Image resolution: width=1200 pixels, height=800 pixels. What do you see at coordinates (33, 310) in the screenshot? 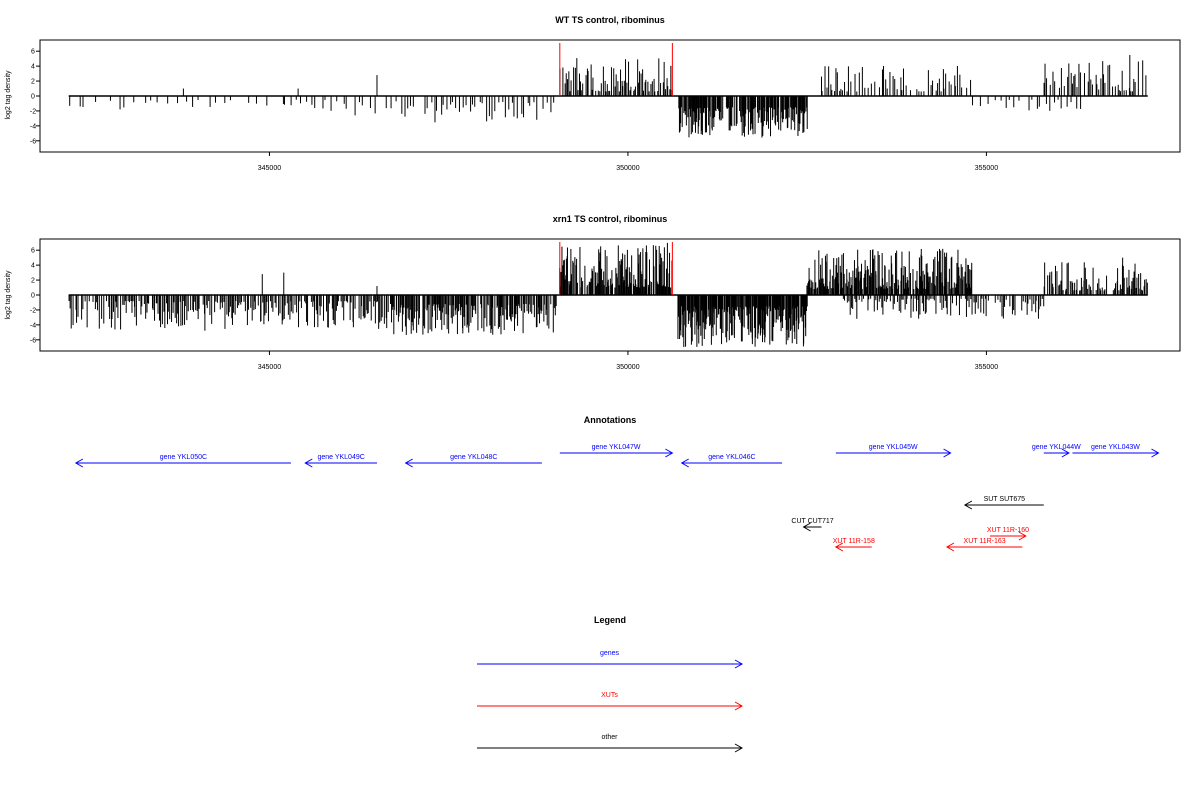
I see `xrn1-y-tick-label: -2` at bounding box center [33, 310].